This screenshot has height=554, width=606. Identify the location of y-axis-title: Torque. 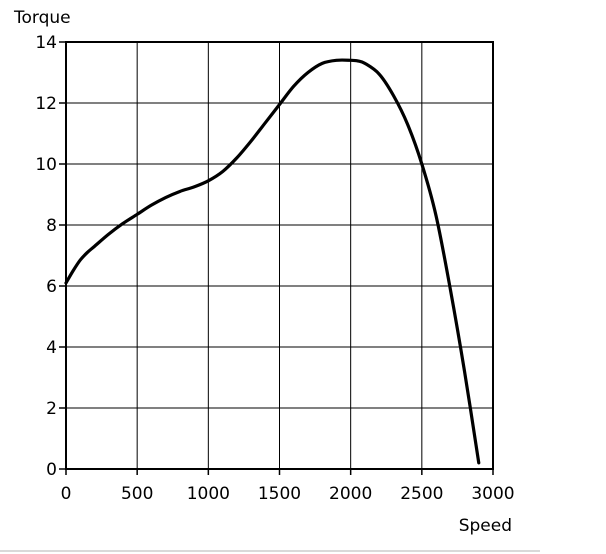
(42, 18).